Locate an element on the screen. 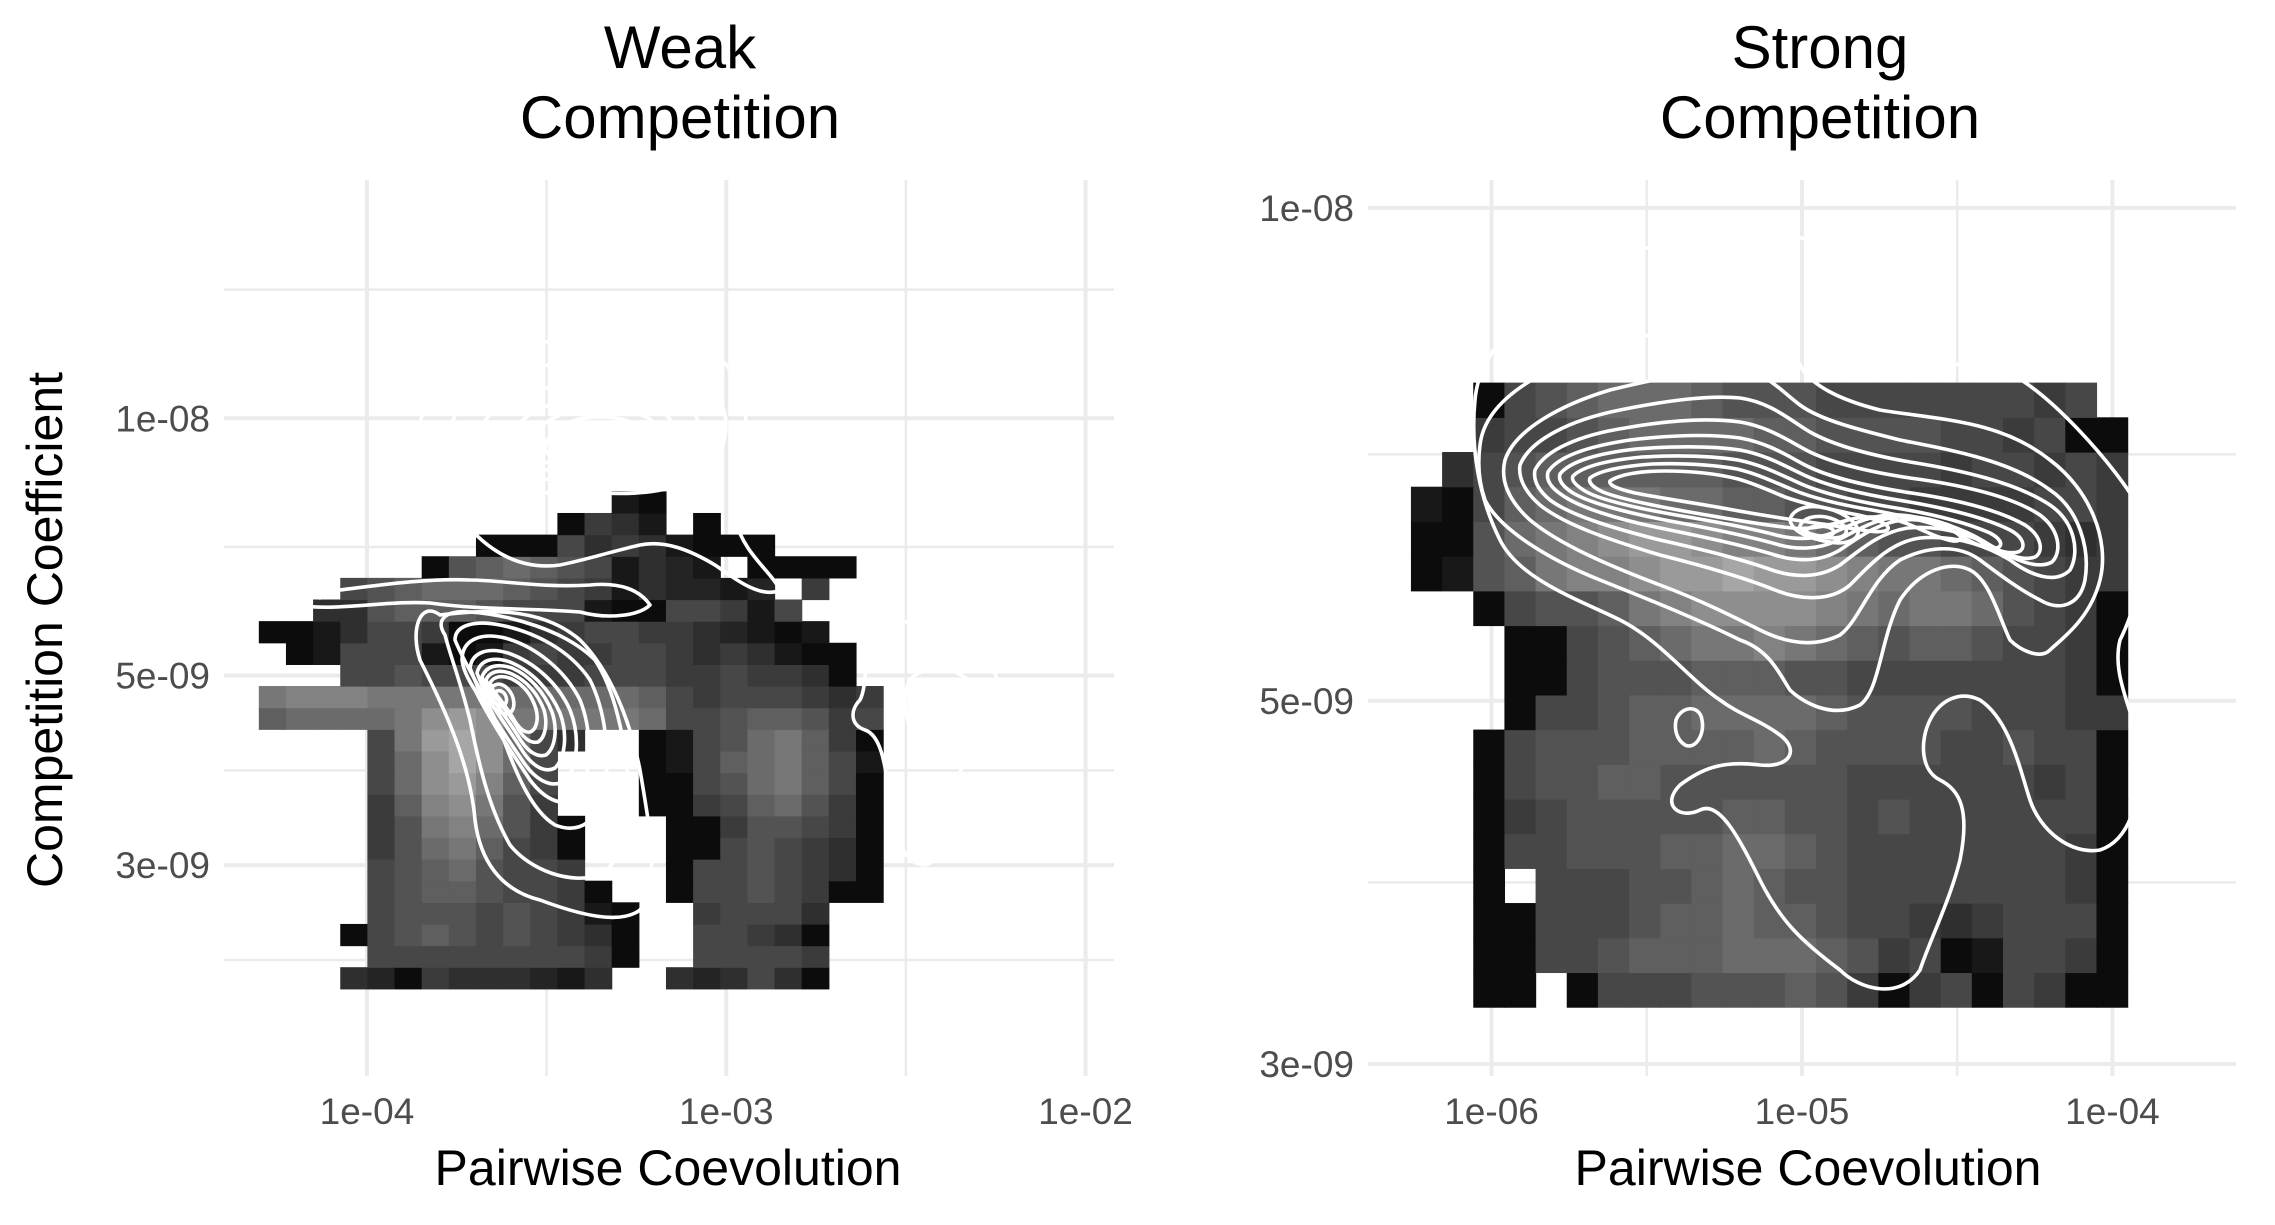 The width and height of the screenshot is (2275, 1225). y-axis: 3e-09 5e-09 1e-08 is located at coordinates (162, 642).